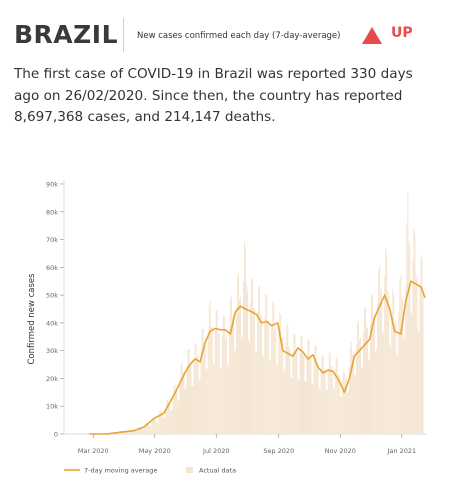 This screenshot has height=499, width=450. What do you see at coordinates (93, 451) in the screenshot?
I see `x-tick-label: Mar 2020` at bounding box center [93, 451].